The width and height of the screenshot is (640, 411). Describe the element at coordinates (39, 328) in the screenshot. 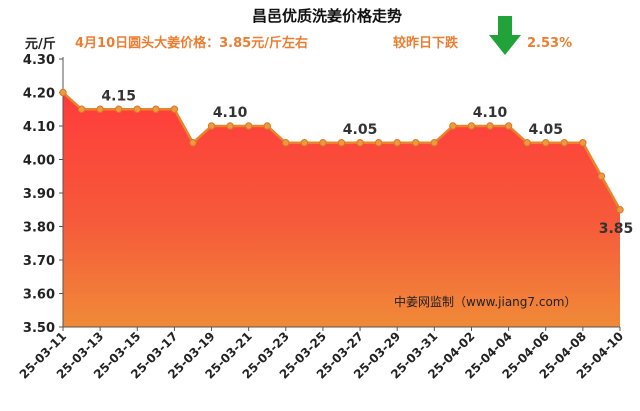

I see `y-tick-label: 3.50` at that location.